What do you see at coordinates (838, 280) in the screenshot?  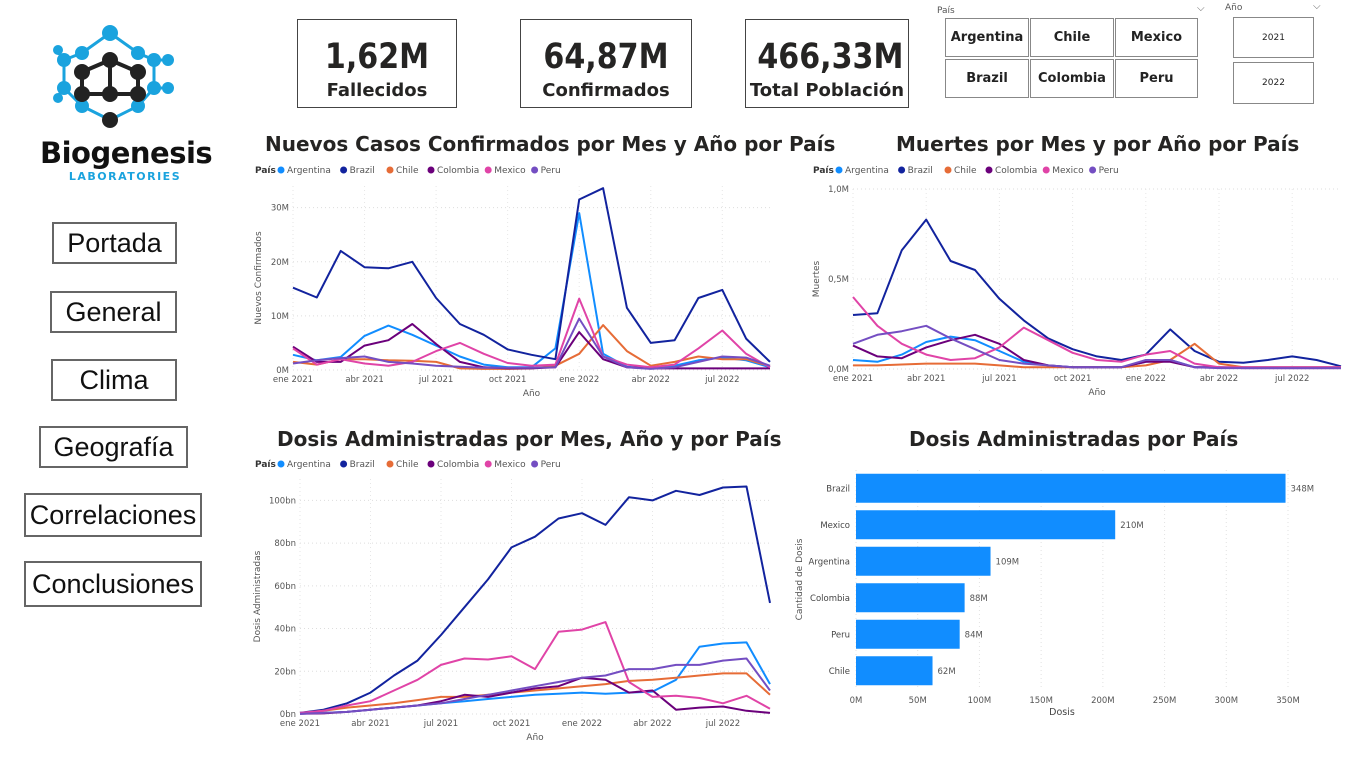 I see `y-tick-label: 0,5M` at bounding box center [838, 280].